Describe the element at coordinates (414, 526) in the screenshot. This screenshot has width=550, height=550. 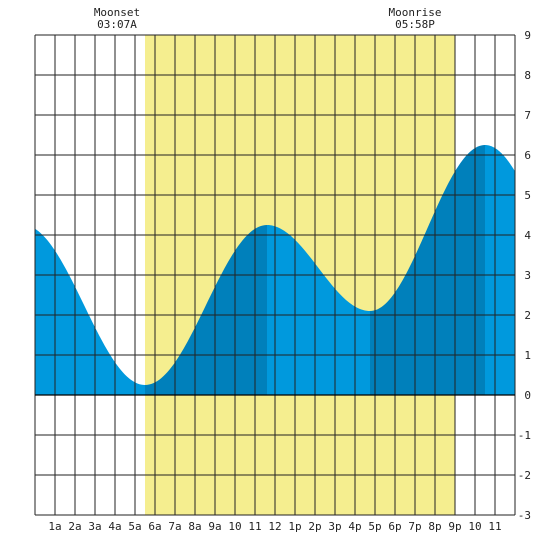
I see `x-tick-label: 7p` at that location.